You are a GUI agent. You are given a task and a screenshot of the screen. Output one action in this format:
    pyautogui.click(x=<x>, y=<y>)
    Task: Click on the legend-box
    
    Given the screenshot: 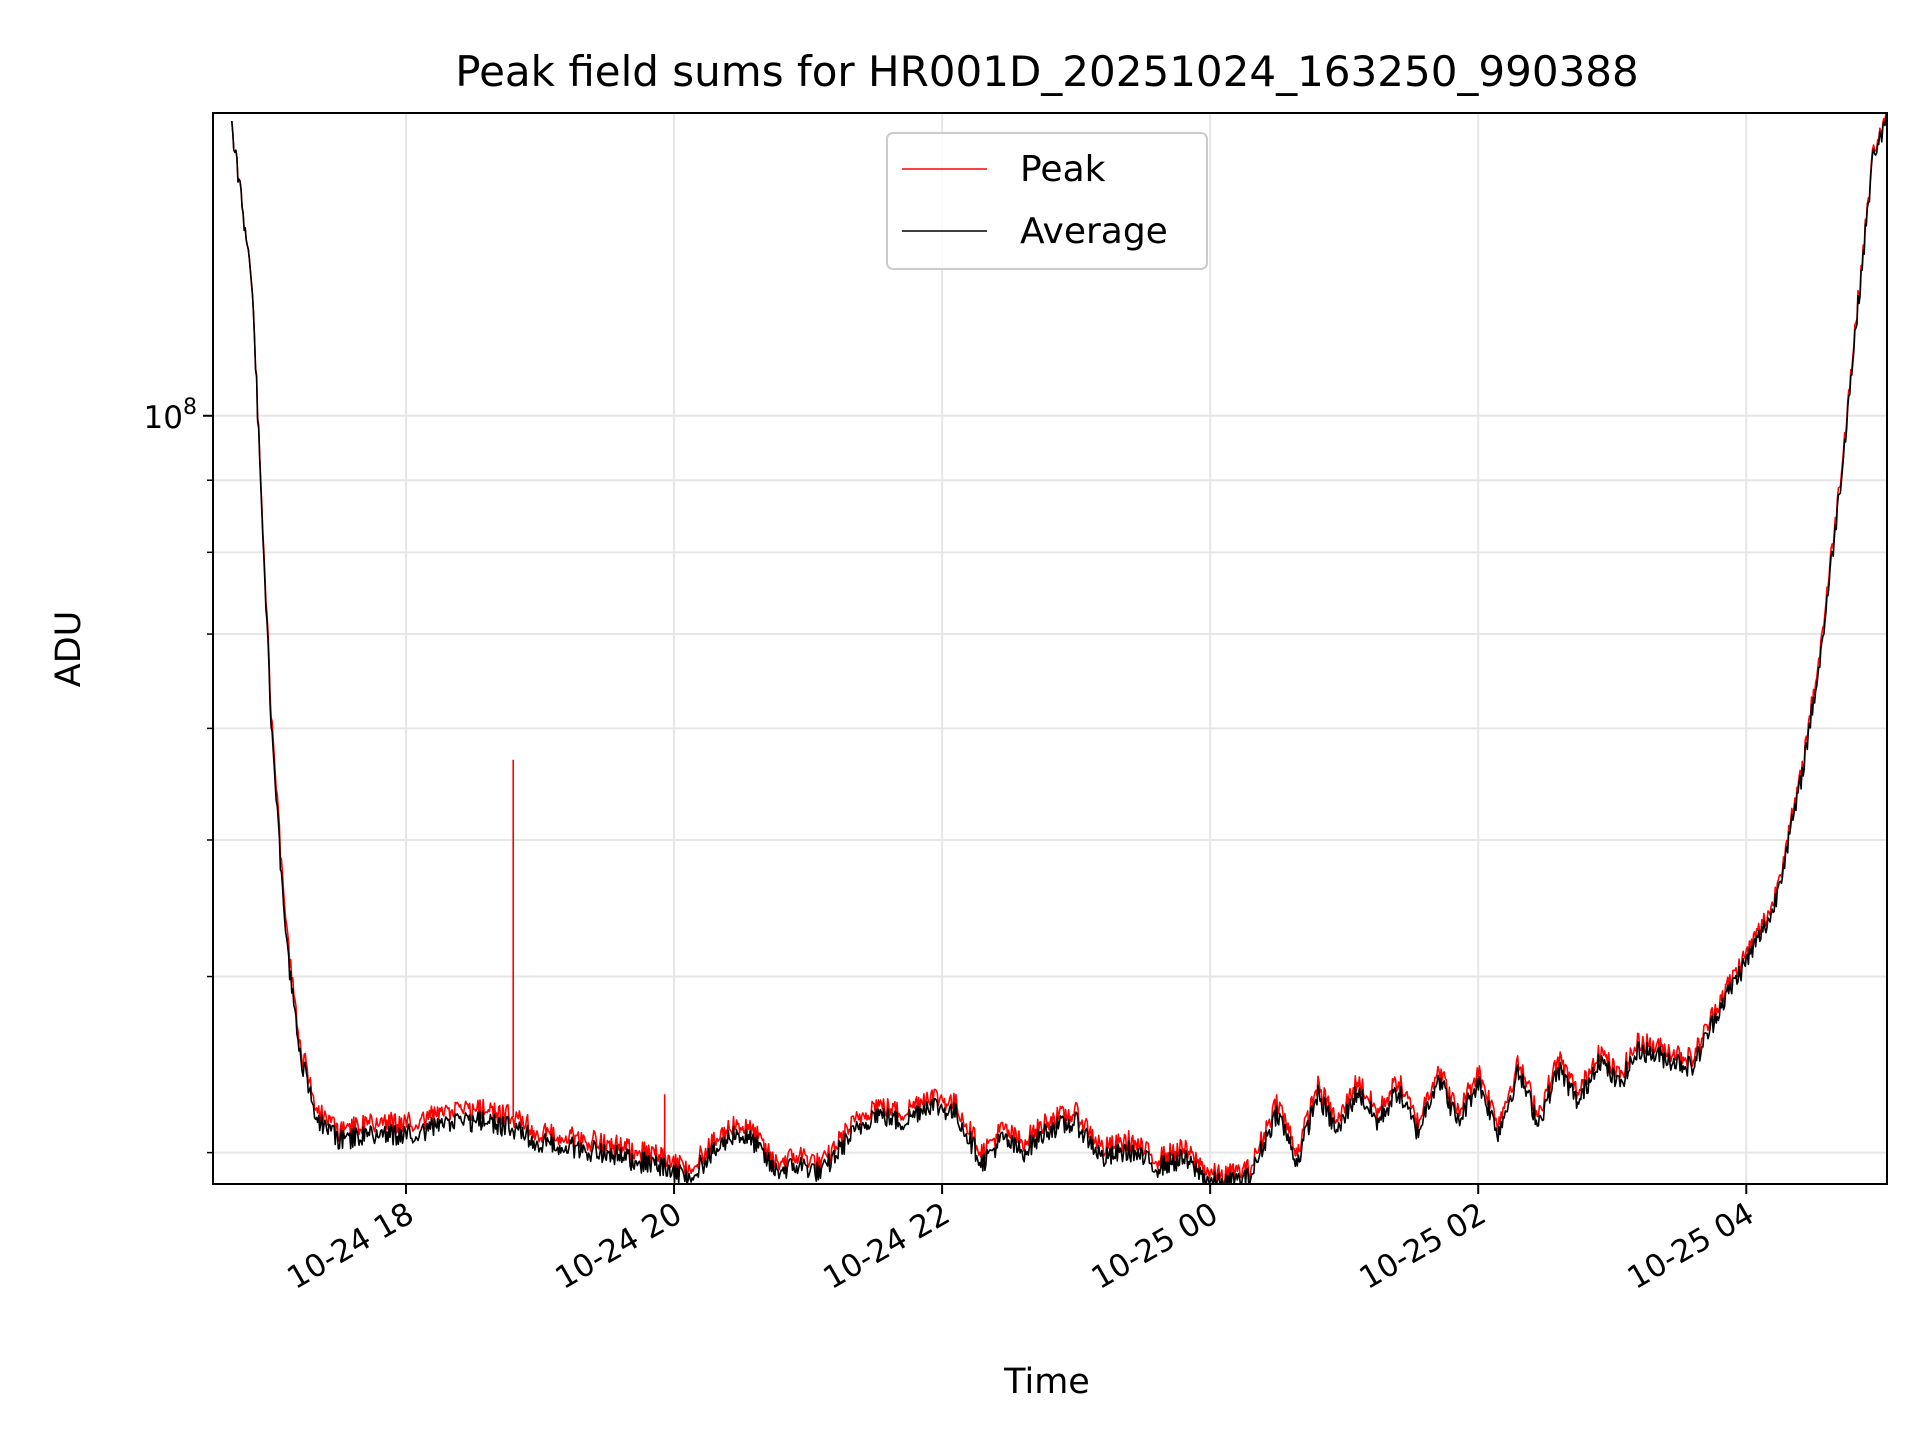 What is the action you would take?
    pyautogui.click(x=1047, y=201)
    